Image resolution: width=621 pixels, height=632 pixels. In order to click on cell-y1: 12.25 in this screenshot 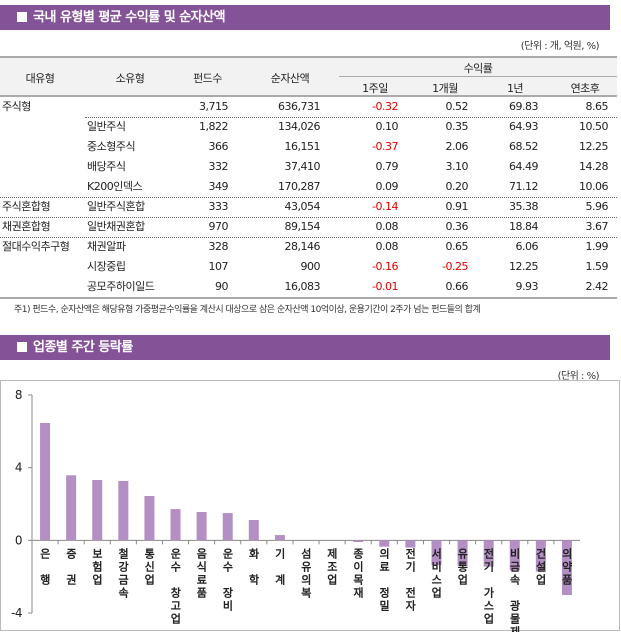, I will do `click(524, 266)`.